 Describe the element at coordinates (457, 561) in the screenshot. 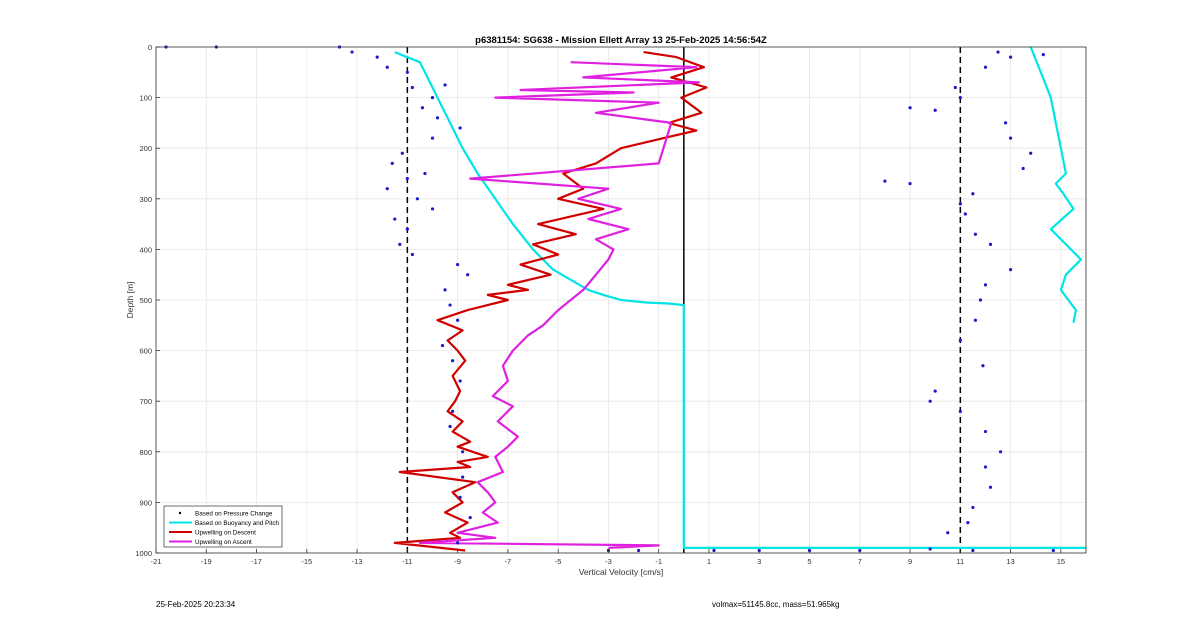

I see `x-tick-label: -9` at that location.